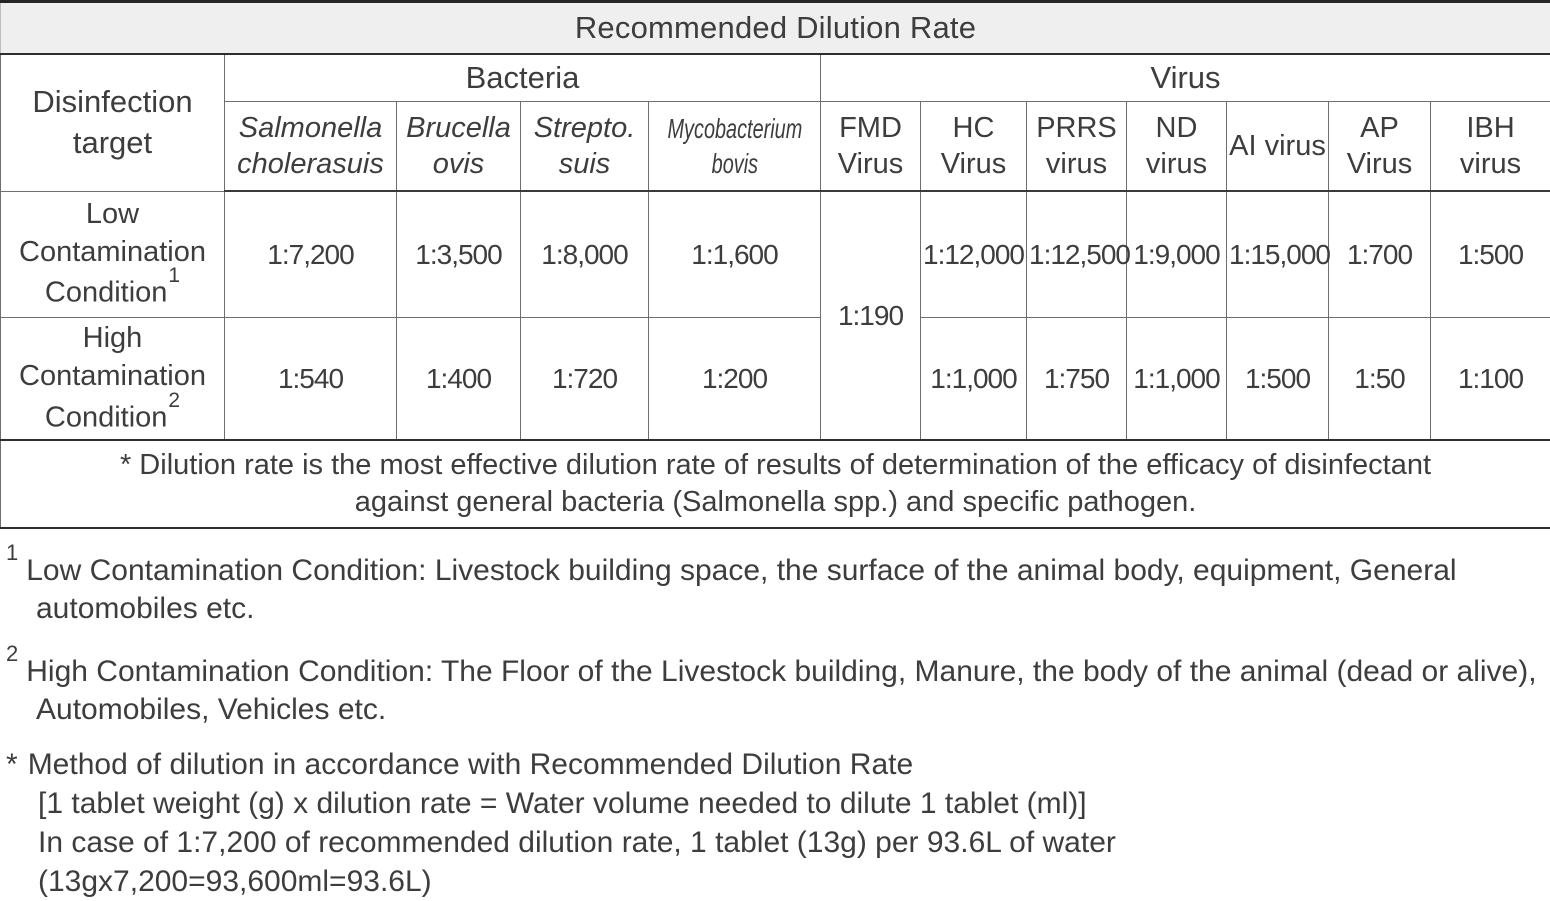 The image size is (1550, 901). What do you see at coordinates (871, 315) in the screenshot?
I see `dilution-cell-fmd-merged: 1:190` at bounding box center [871, 315].